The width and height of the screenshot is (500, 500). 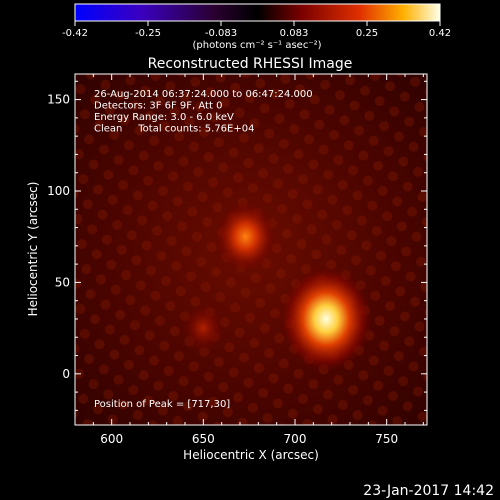 I want to click on peak-position-label: Position of Peak = [717,30], so click(x=162, y=404).